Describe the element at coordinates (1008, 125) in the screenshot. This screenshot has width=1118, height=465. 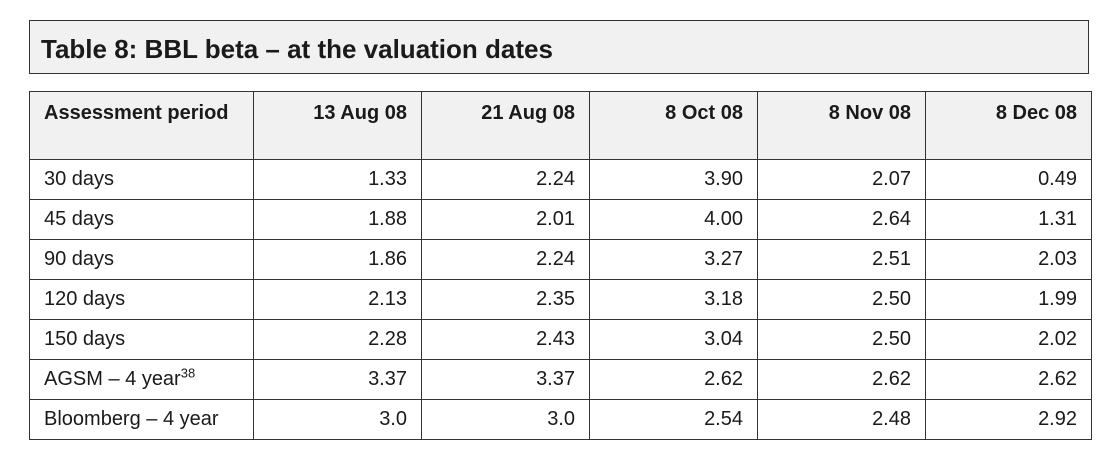
I see `header-date: 8 Dec 08` at that location.